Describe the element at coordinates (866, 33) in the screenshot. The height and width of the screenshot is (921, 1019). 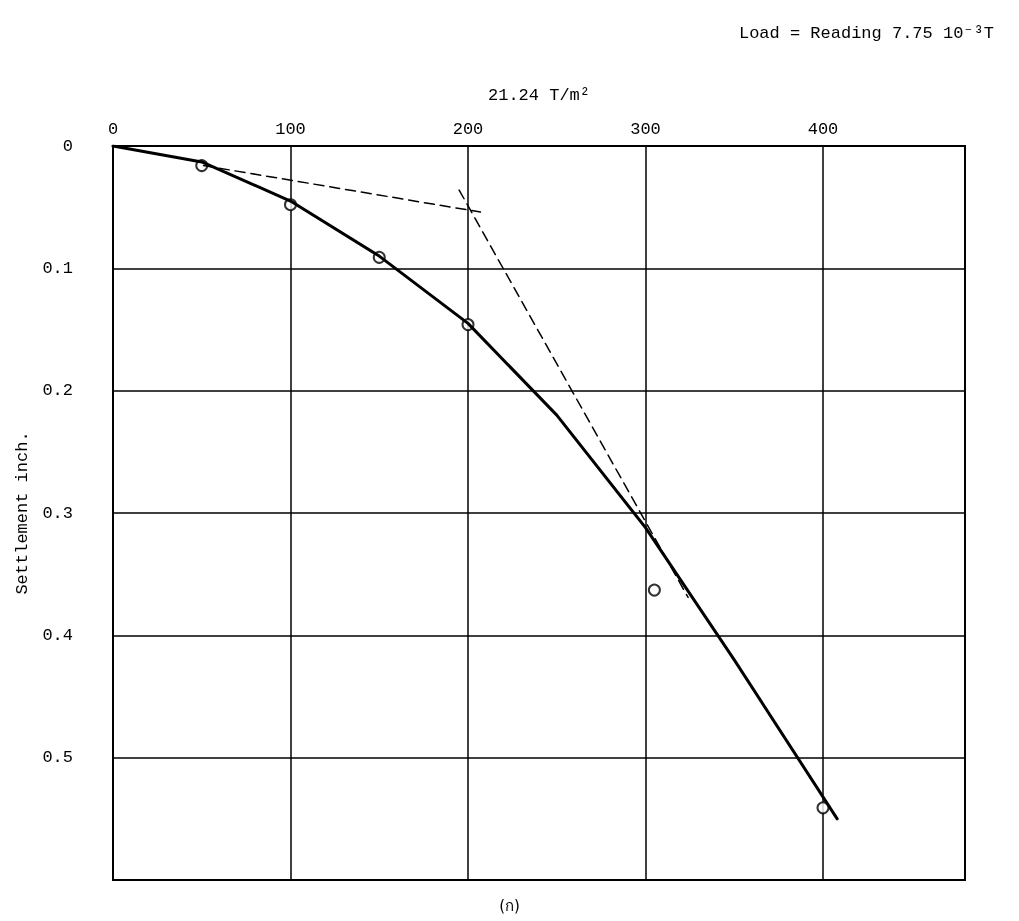
I see `chart-title: Load = Reading 7.75 10⁻³T` at that location.